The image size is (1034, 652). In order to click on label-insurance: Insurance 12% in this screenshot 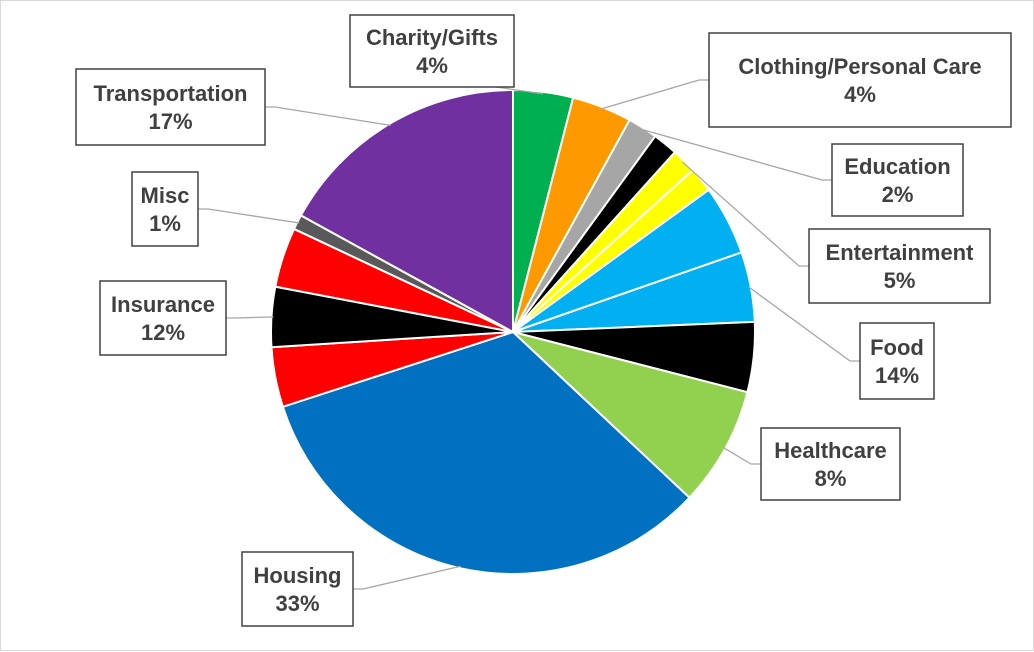, I will do `click(163, 318)`.